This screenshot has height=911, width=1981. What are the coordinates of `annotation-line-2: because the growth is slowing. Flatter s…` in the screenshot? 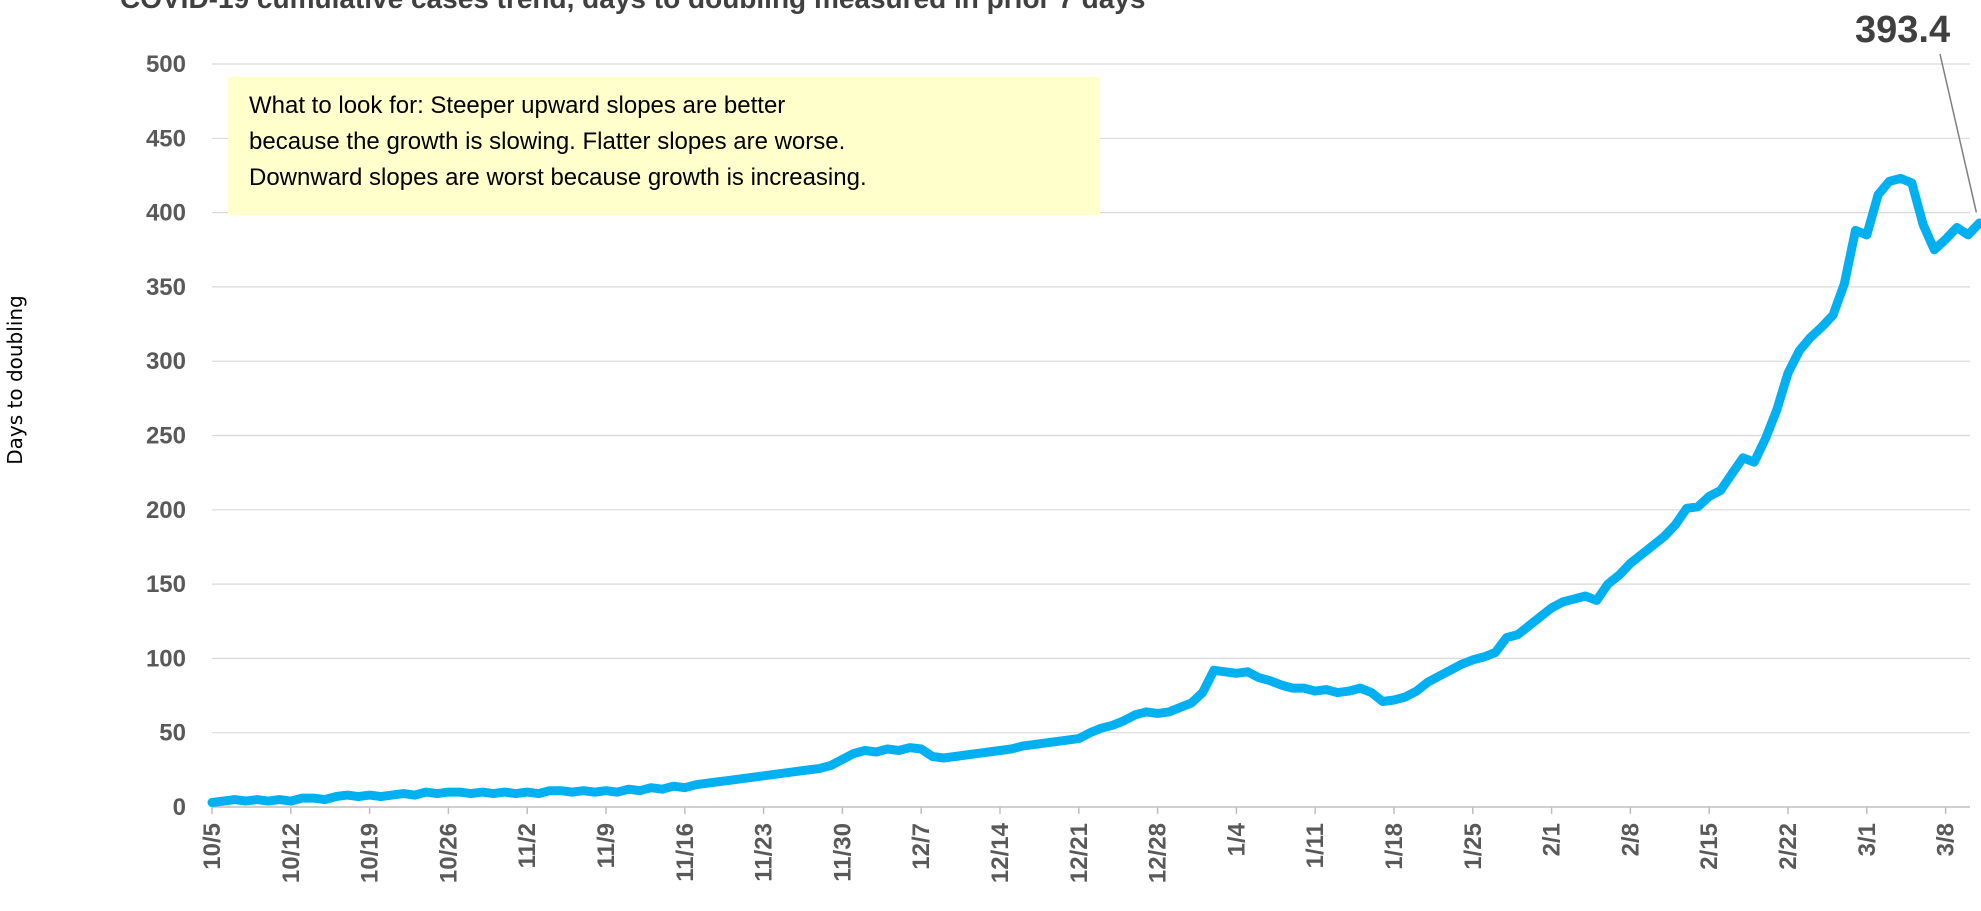 It's located at (547, 141).